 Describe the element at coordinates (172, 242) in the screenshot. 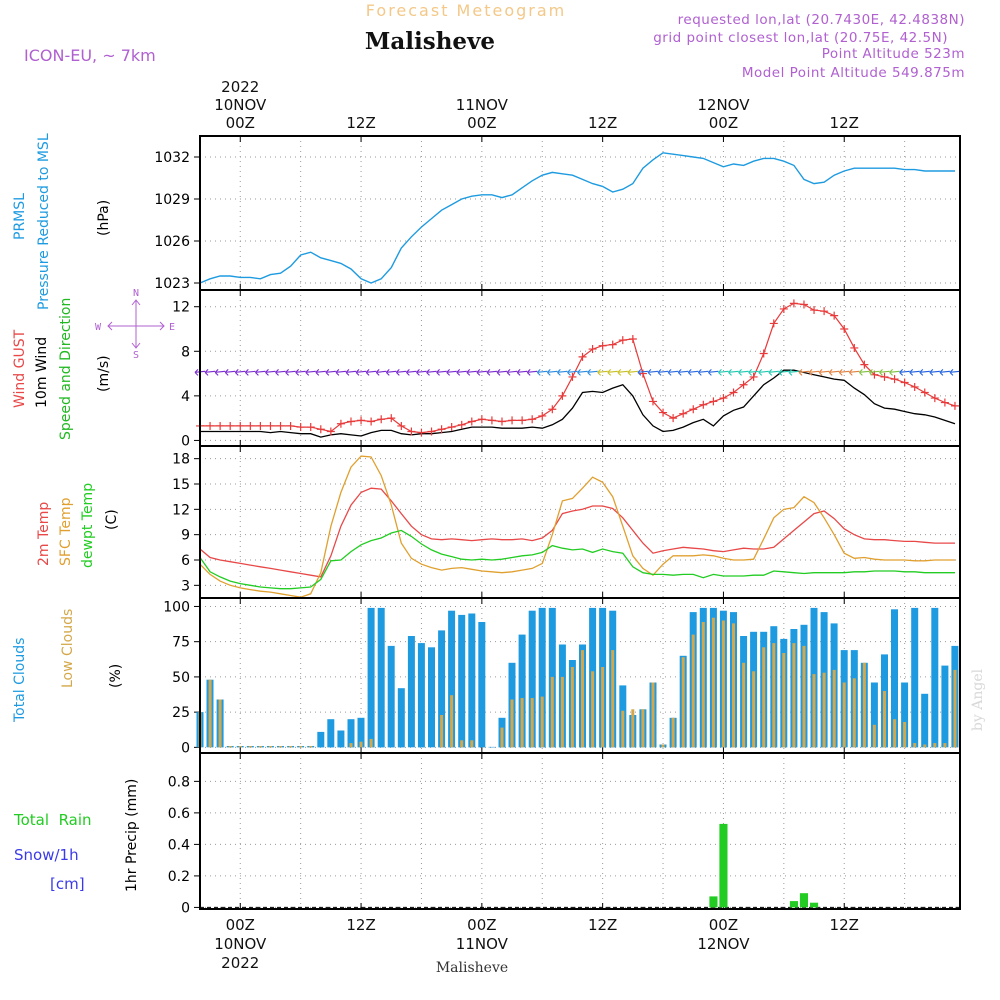

I see `y-tick-label: 1026` at that location.